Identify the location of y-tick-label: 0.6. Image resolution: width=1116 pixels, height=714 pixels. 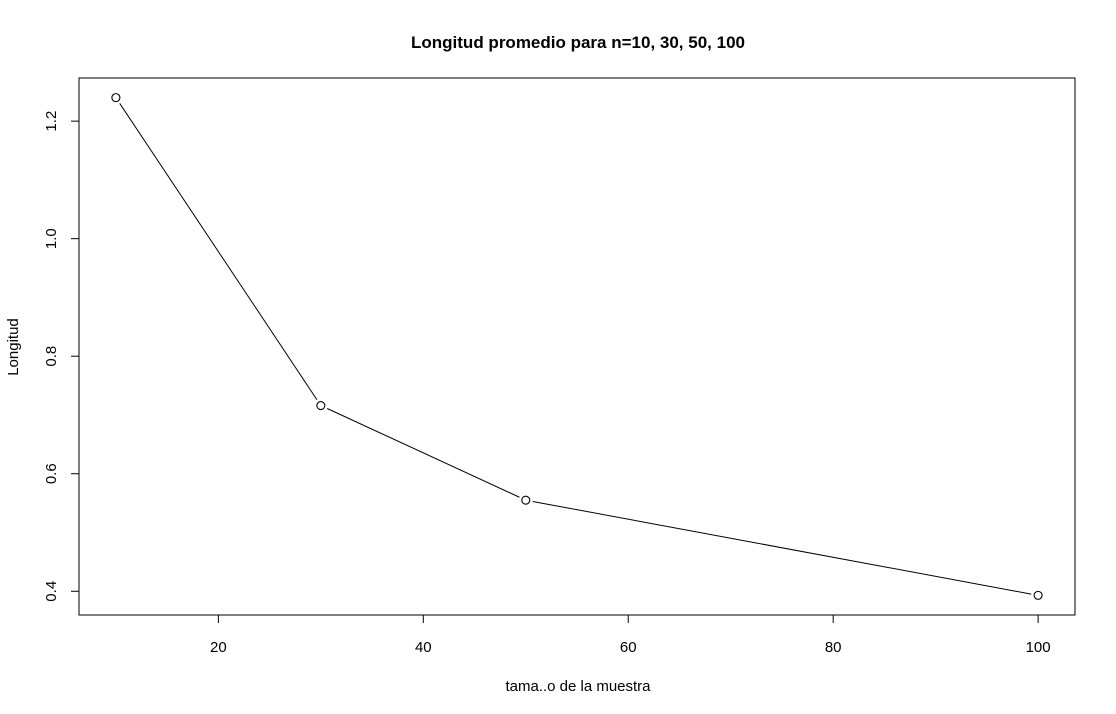
(51, 473).